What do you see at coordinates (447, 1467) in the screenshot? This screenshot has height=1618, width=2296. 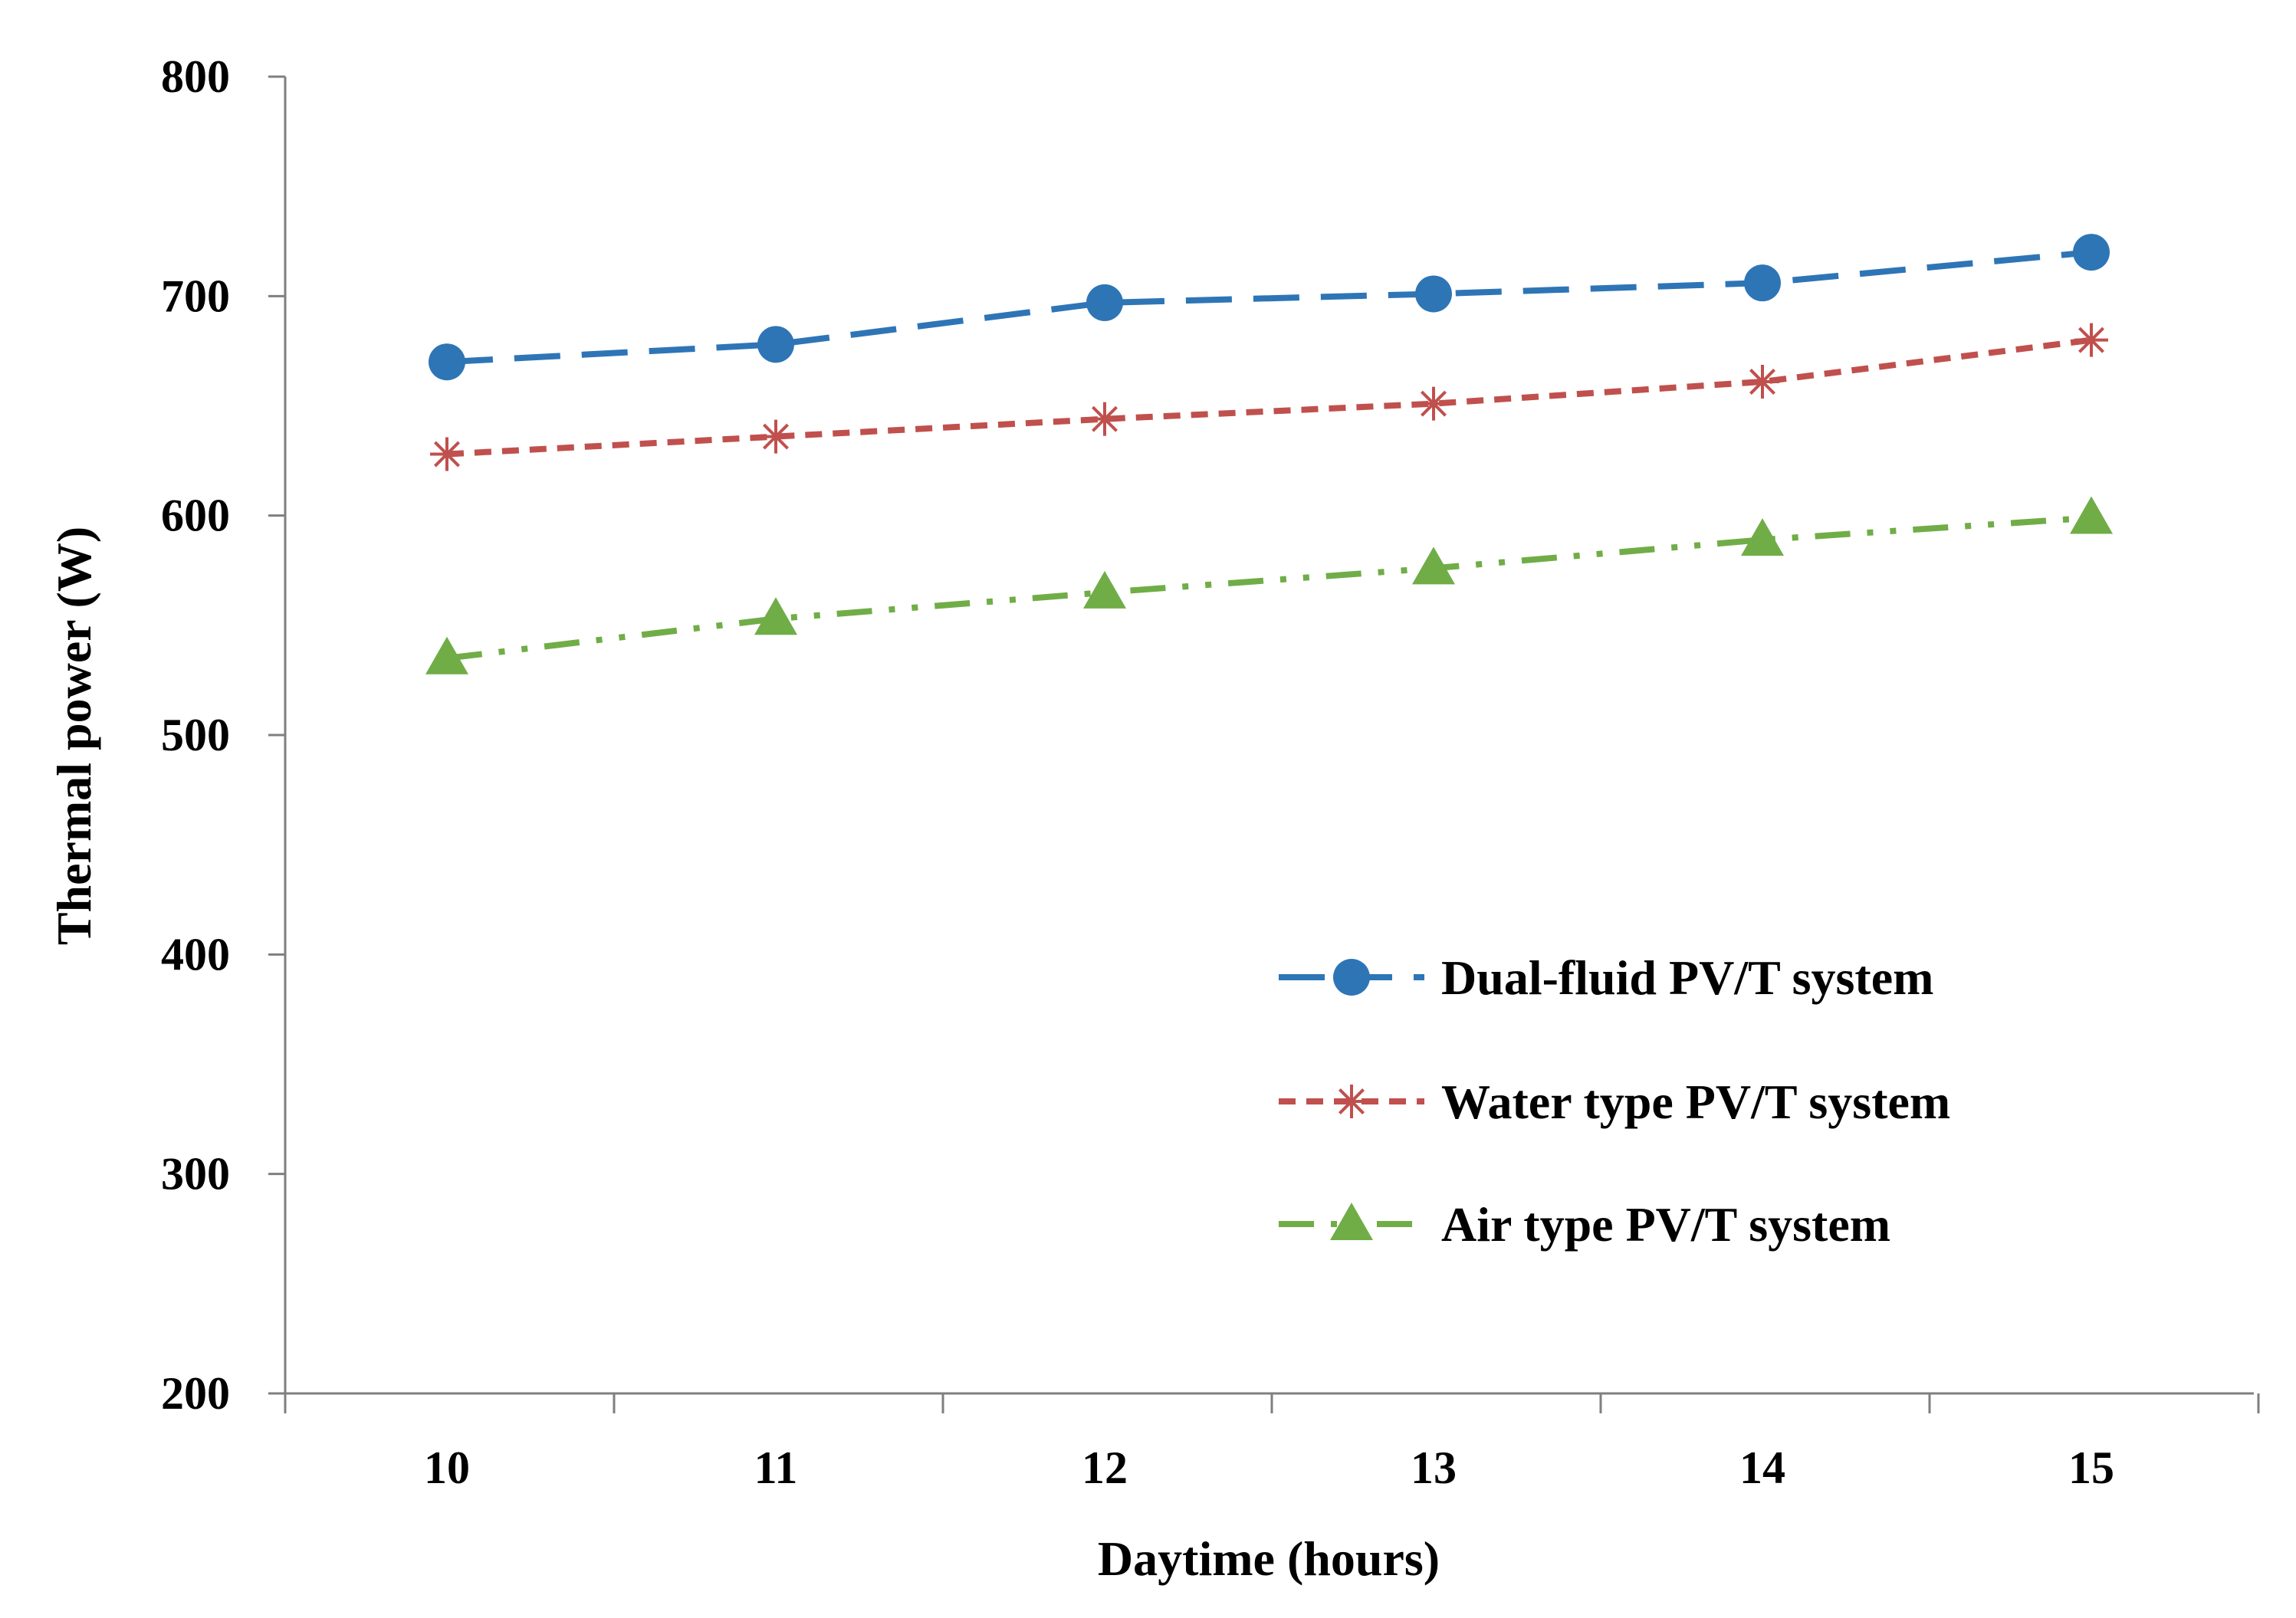 I see `x-tick-label: 10` at bounding box center [447, 1467].